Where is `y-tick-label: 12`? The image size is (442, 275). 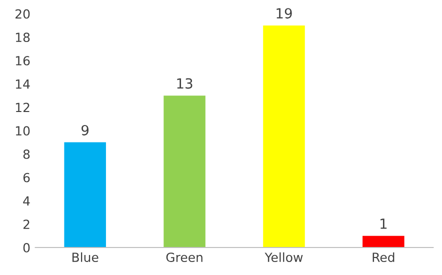
y-tick-label: 12 is located at coordinates (23, 107).